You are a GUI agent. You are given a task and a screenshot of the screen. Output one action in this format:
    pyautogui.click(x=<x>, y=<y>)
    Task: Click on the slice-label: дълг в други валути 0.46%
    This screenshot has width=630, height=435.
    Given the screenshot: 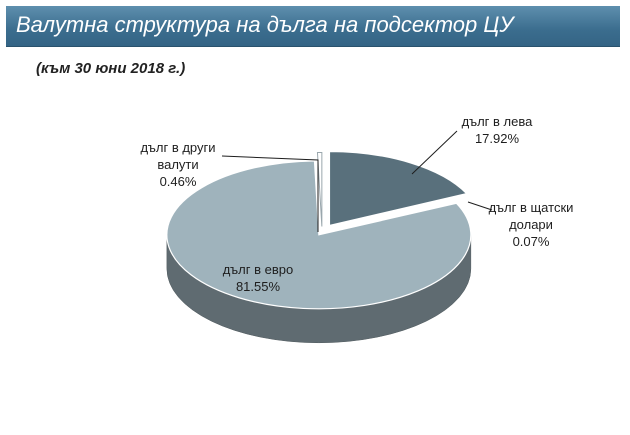 What is the action you would take?
    pyautogui.click(x=177, y=164)
    